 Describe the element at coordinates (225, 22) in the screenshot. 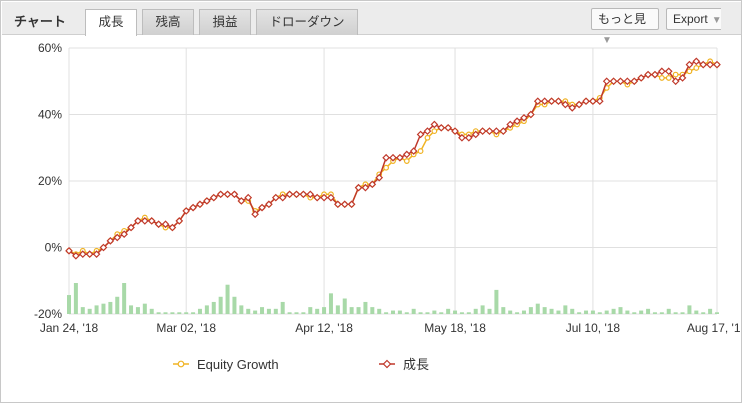

I see `tab-profit: 損益` at that location.